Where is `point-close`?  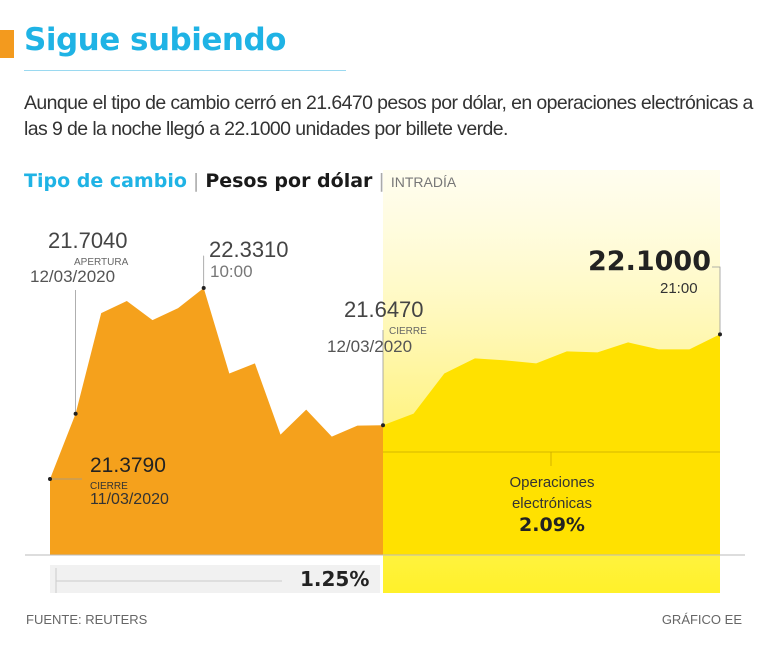 point-close is located at coordinates (383, 425).